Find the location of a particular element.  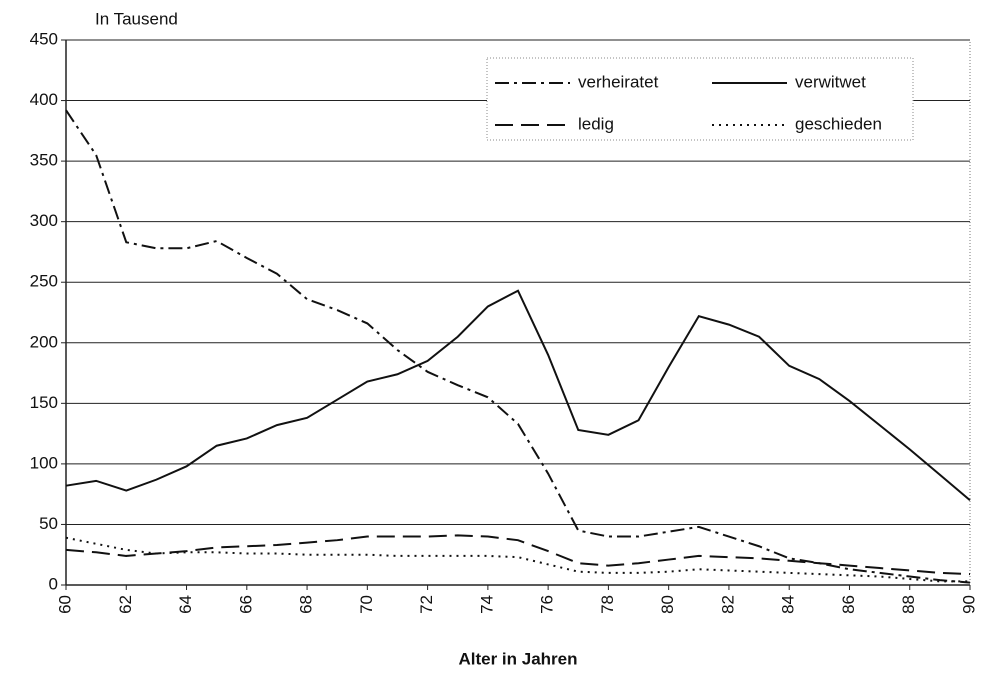

y-unit-label: In Tausend is located at coordinates (136, 18).